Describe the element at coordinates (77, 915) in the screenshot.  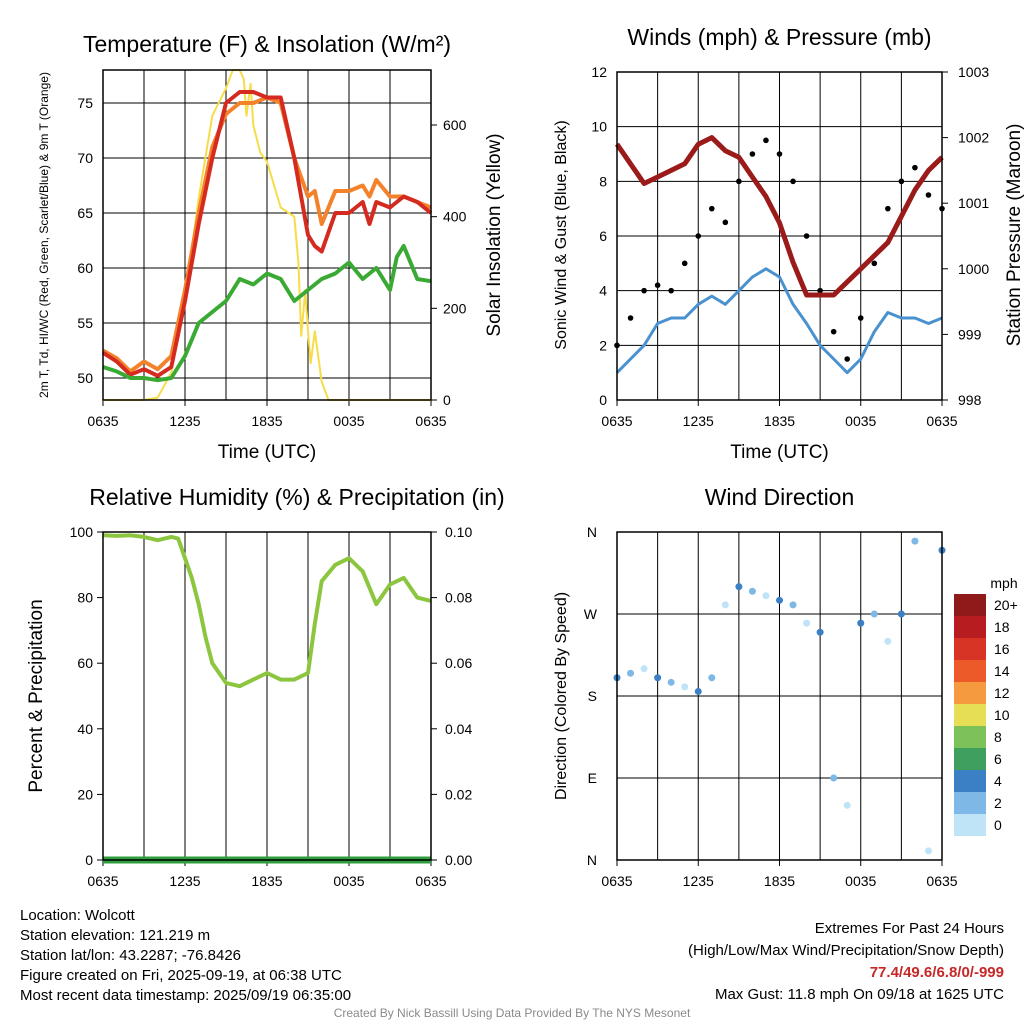
I see `station-location: Location: Wolcott` at that location.